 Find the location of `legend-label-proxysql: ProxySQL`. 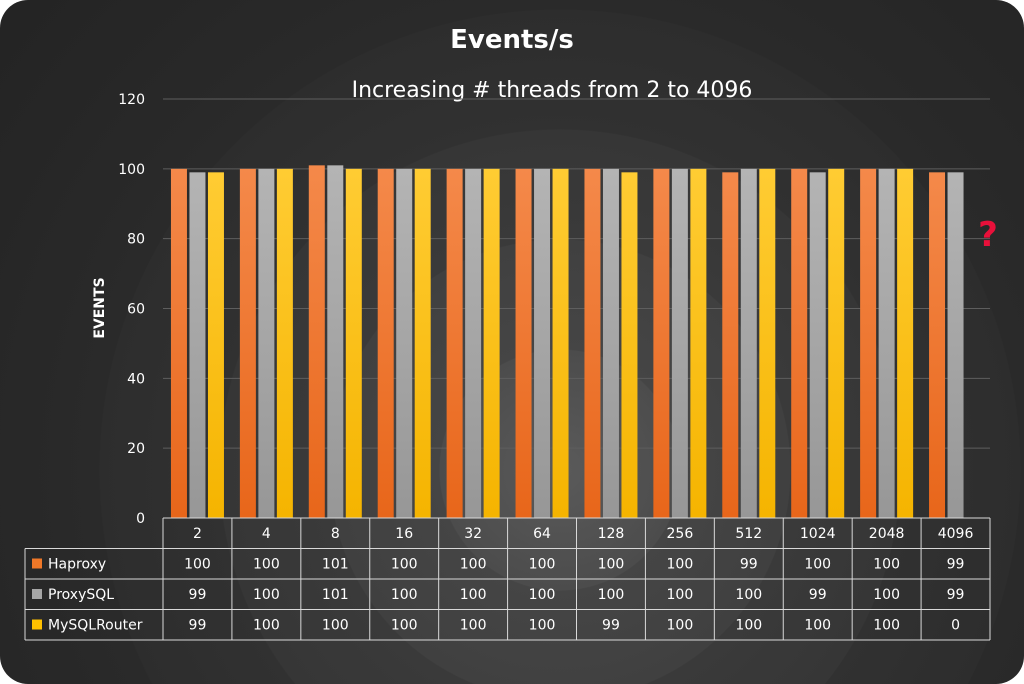

legend-label-proxysql: ProxySQL is located at coordinates (81, 595).